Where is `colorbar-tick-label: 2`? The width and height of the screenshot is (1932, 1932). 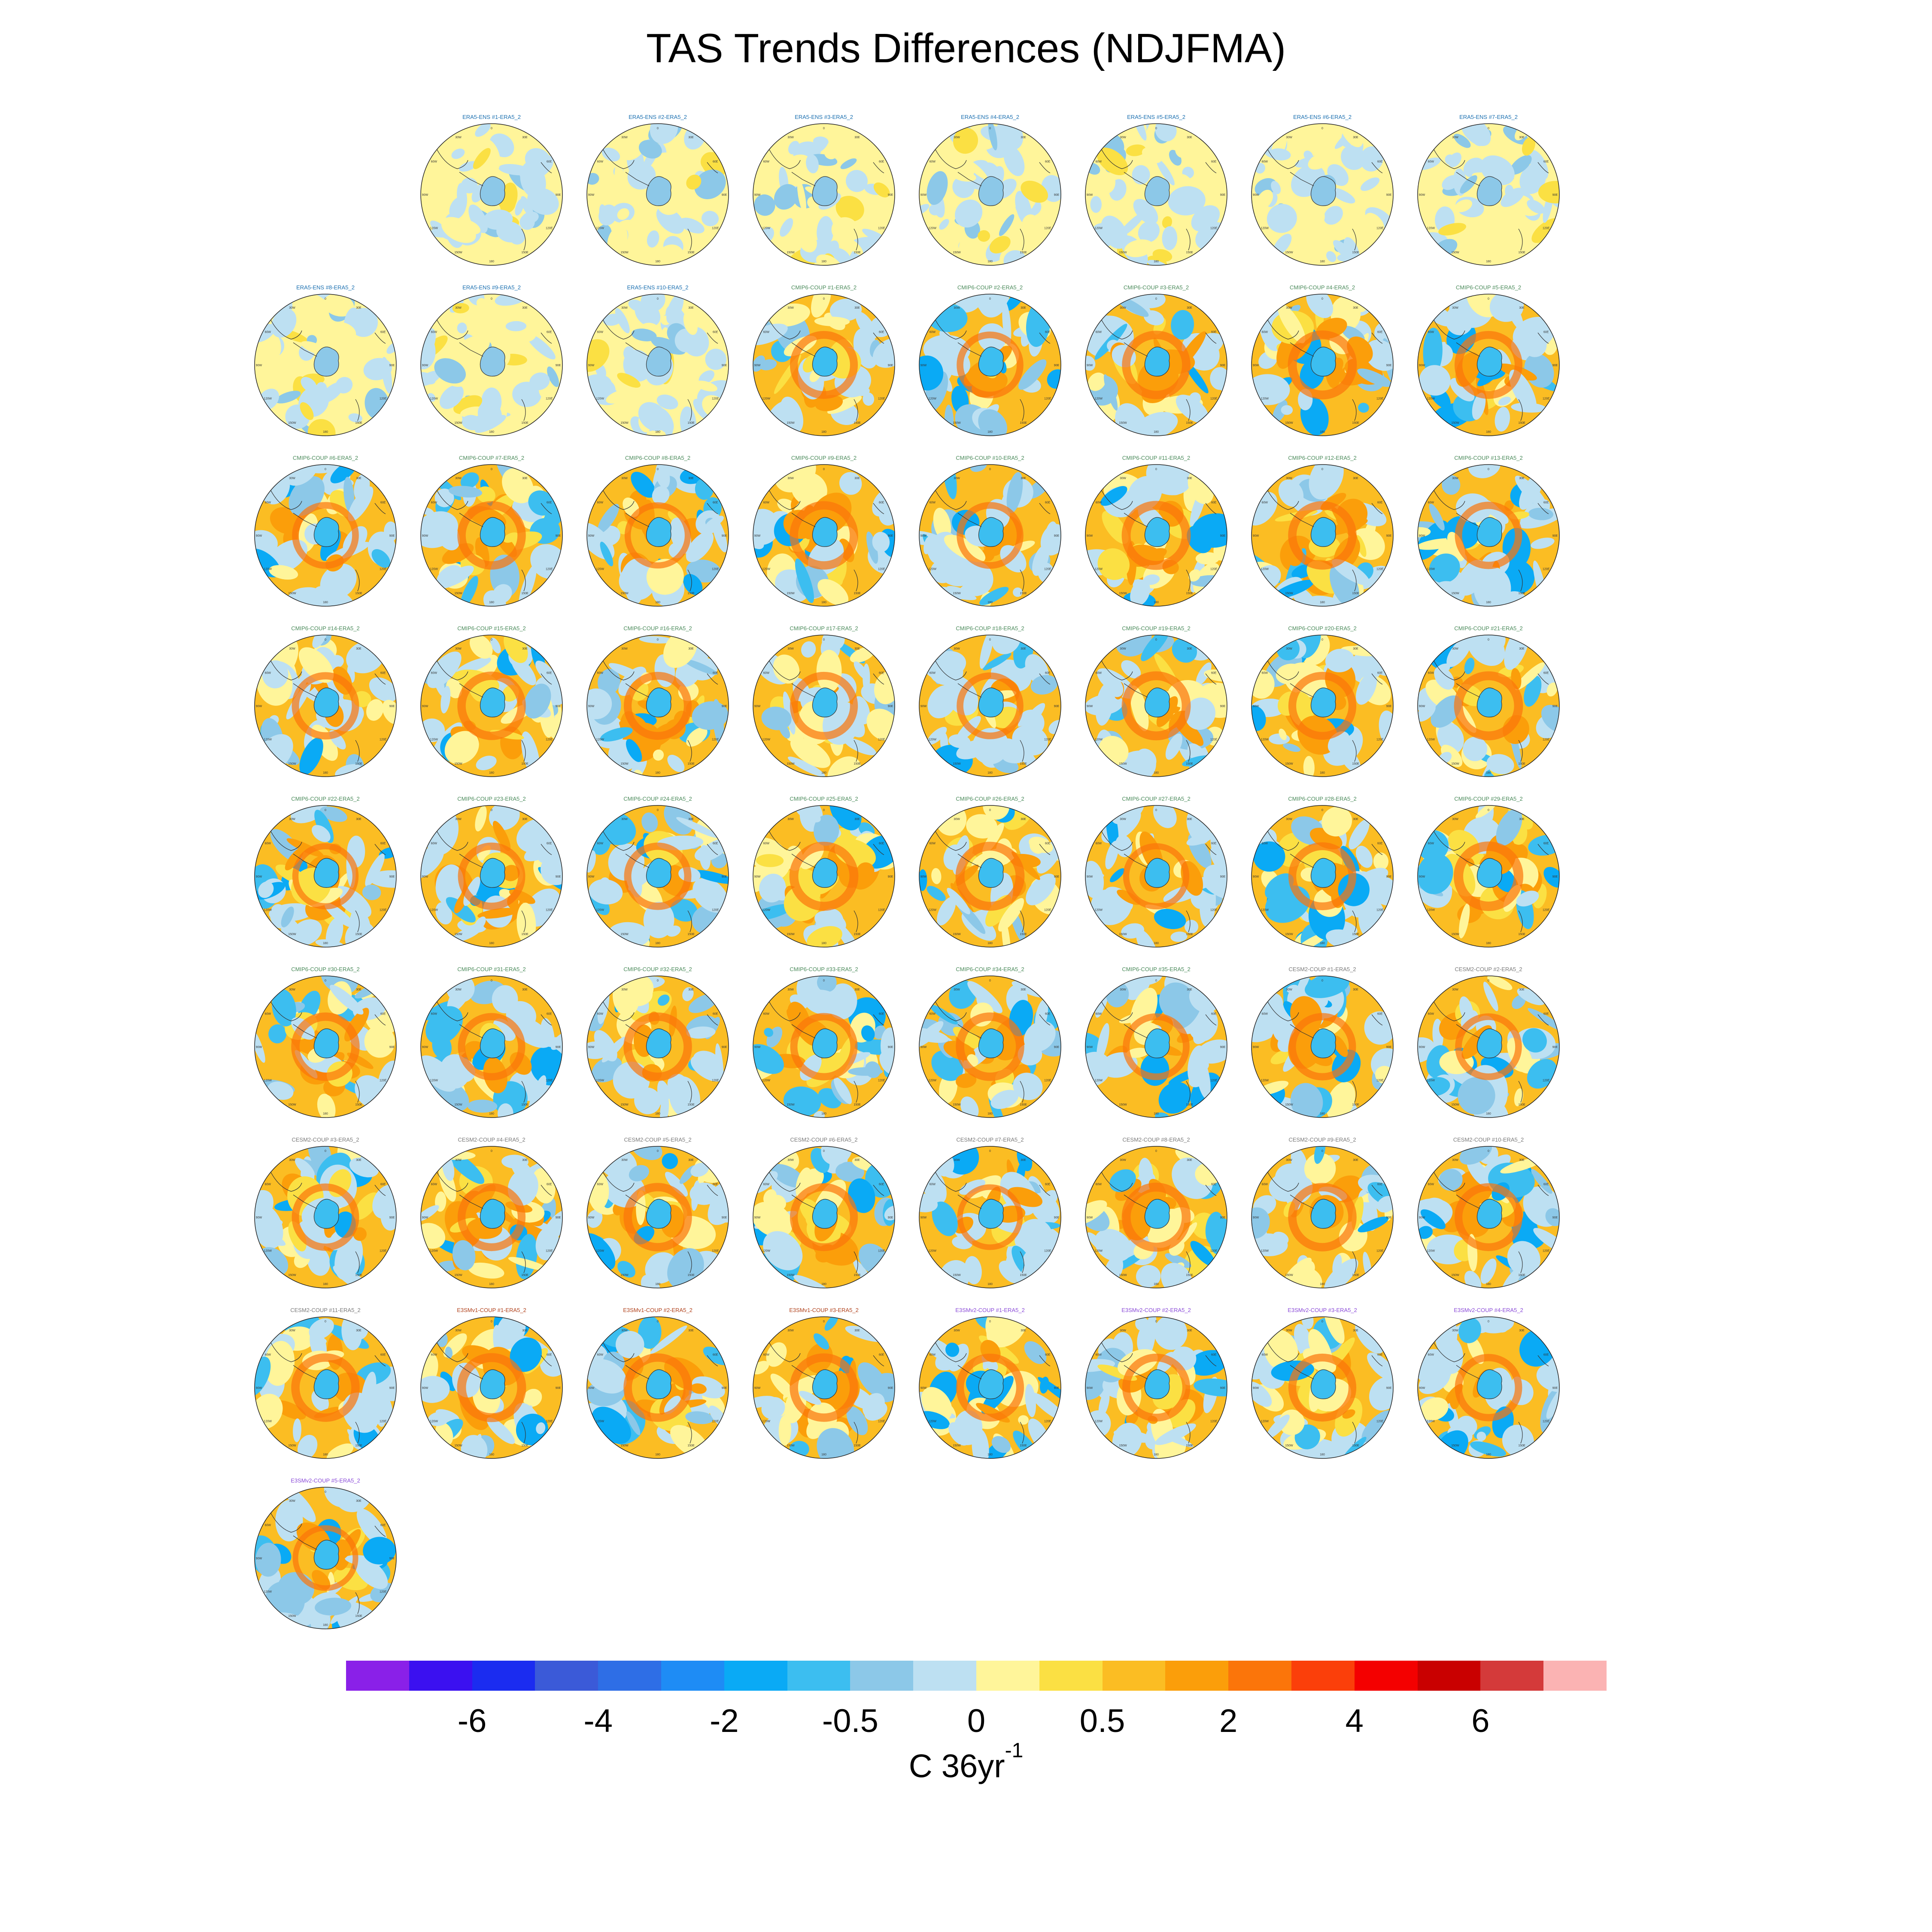 colorbar-tick-label: 2 is located at coordinates (1228, 1721).